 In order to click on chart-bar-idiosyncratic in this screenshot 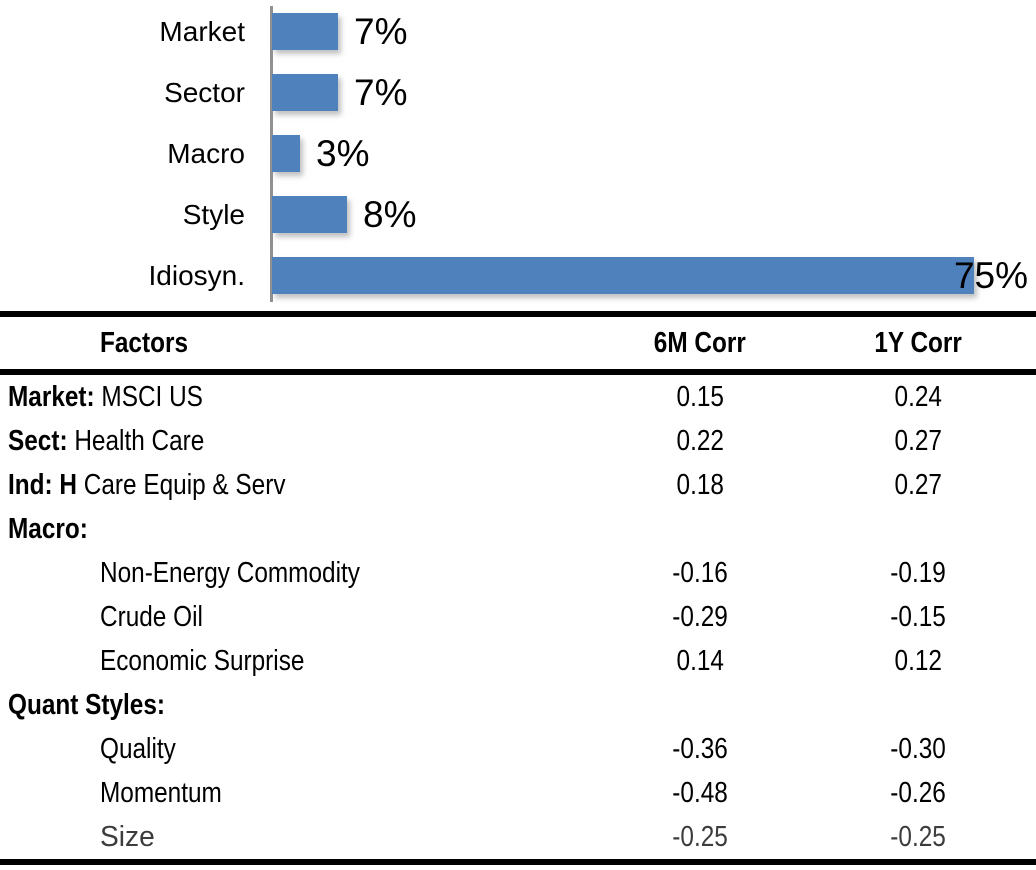, I will do `click(623, 275)`.